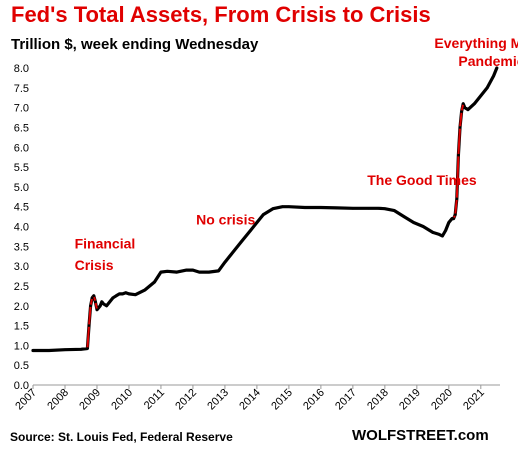 This screenshot has height=455, width=518. What do you see at coordinates (186, 400) in the screenshot?
I see `x-tick-label: 2012` at bounding box center [186, 400].